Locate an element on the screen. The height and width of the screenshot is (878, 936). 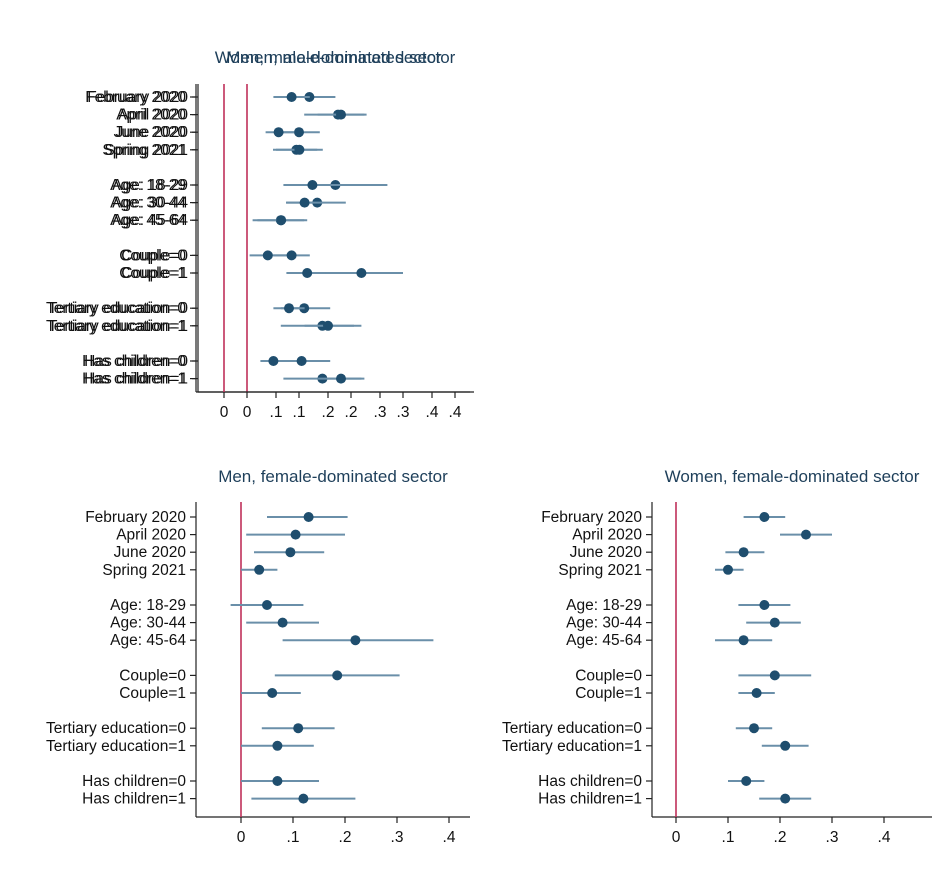
panel-title: Women, male-dominated sector is located at coordinates (335, 57).